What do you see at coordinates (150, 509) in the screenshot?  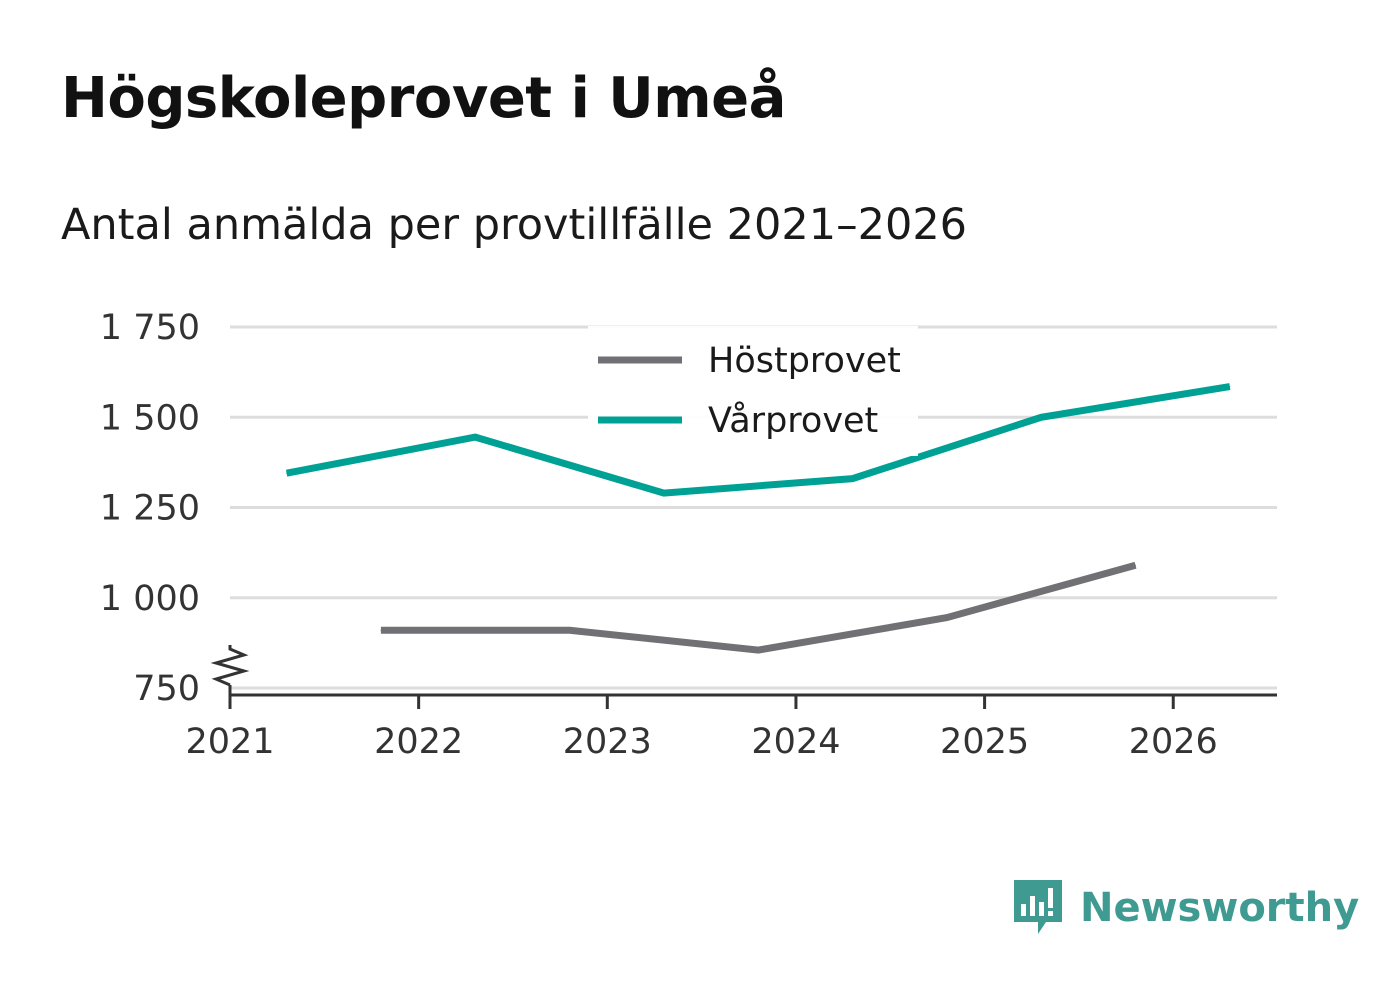 I see `y-tick-label-1250: 1 250` at bounding box center [150, 509].